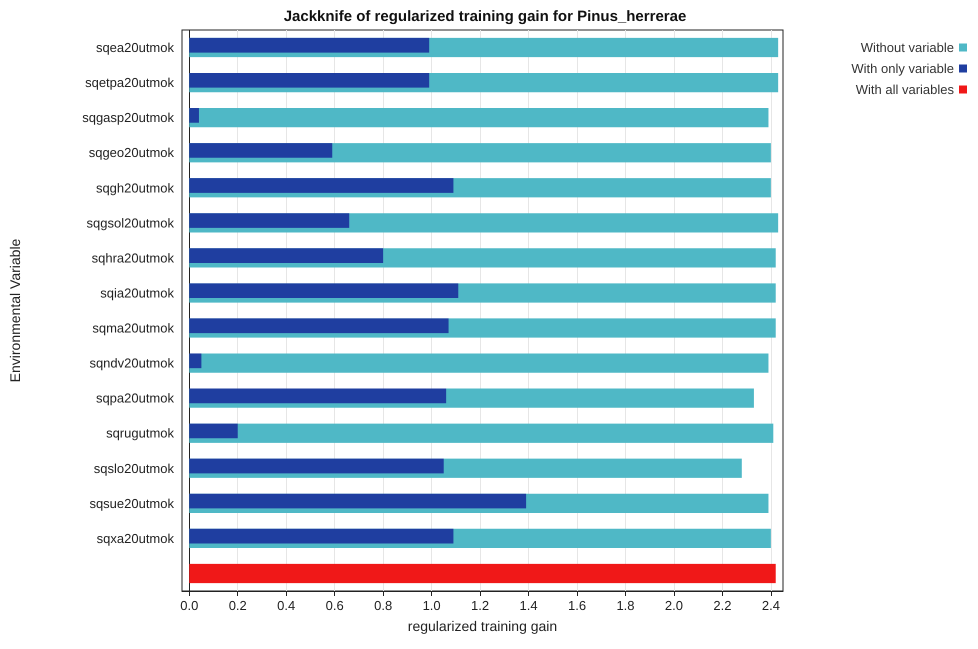 The width and height of the screenshot is (978, 649). I want to click on y-tick-label: sqgasp20utmok, so click(128, 118).